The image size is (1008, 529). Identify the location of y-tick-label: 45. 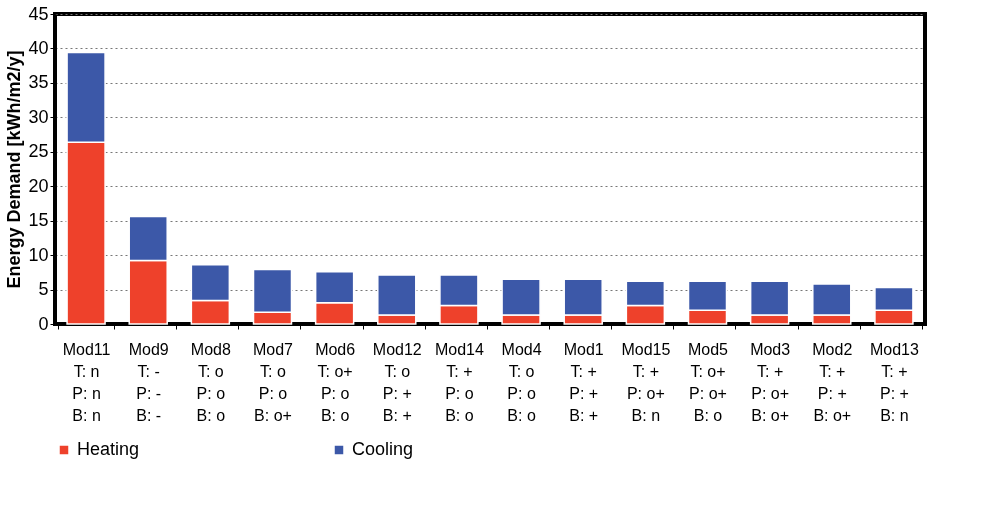
(38, 13).